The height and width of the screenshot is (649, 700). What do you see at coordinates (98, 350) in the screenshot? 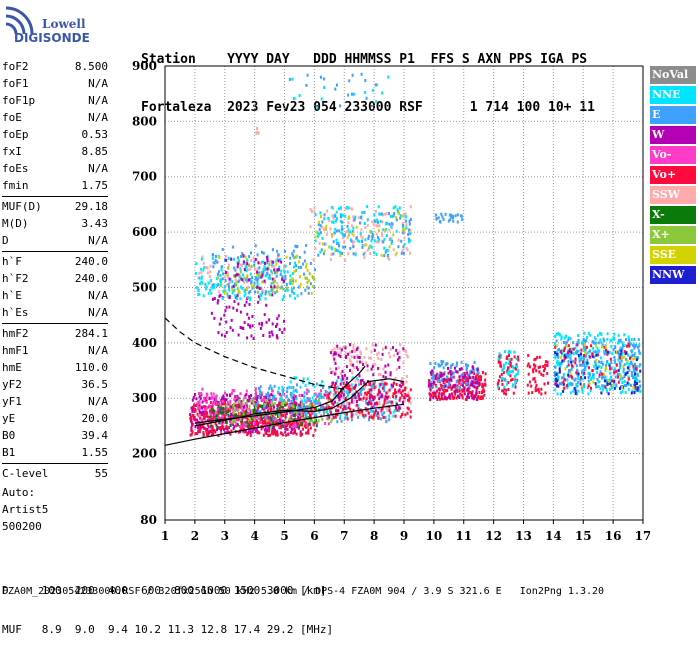
I see `param-value: N/A` at bounding box center [98, 350].